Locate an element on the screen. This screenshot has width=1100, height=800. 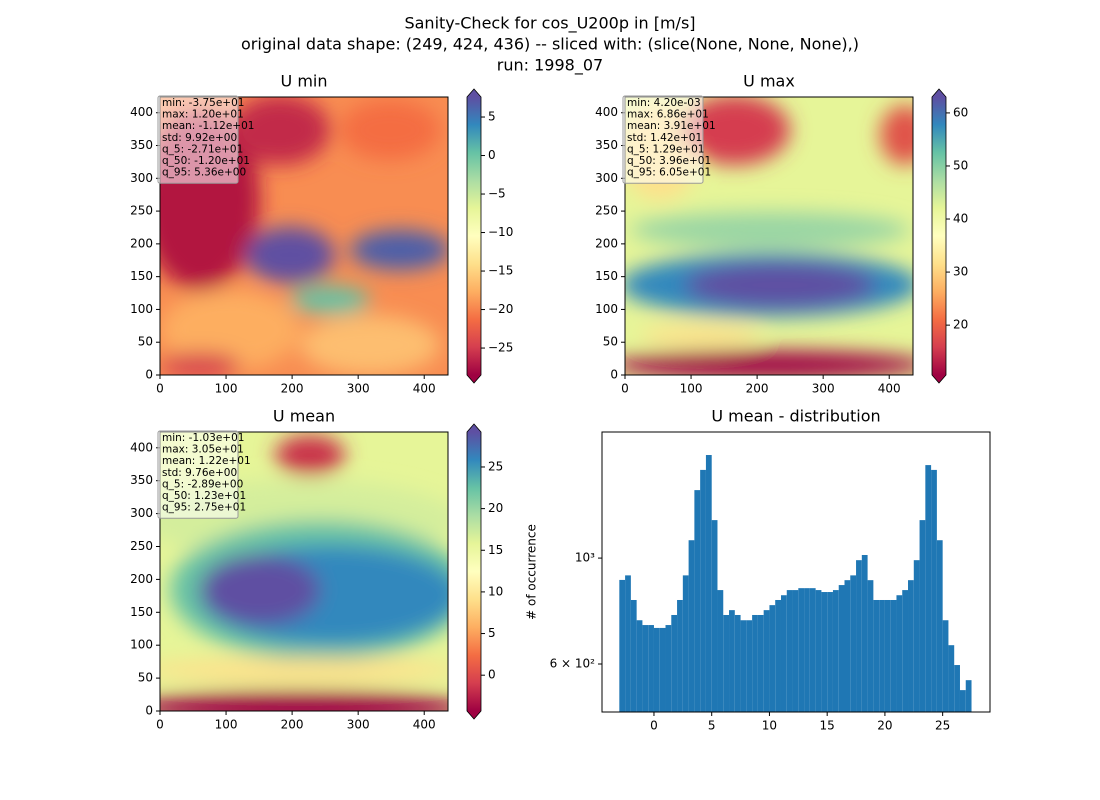
colorbar-tick-label: 5 is located at coordinates (492, 633).